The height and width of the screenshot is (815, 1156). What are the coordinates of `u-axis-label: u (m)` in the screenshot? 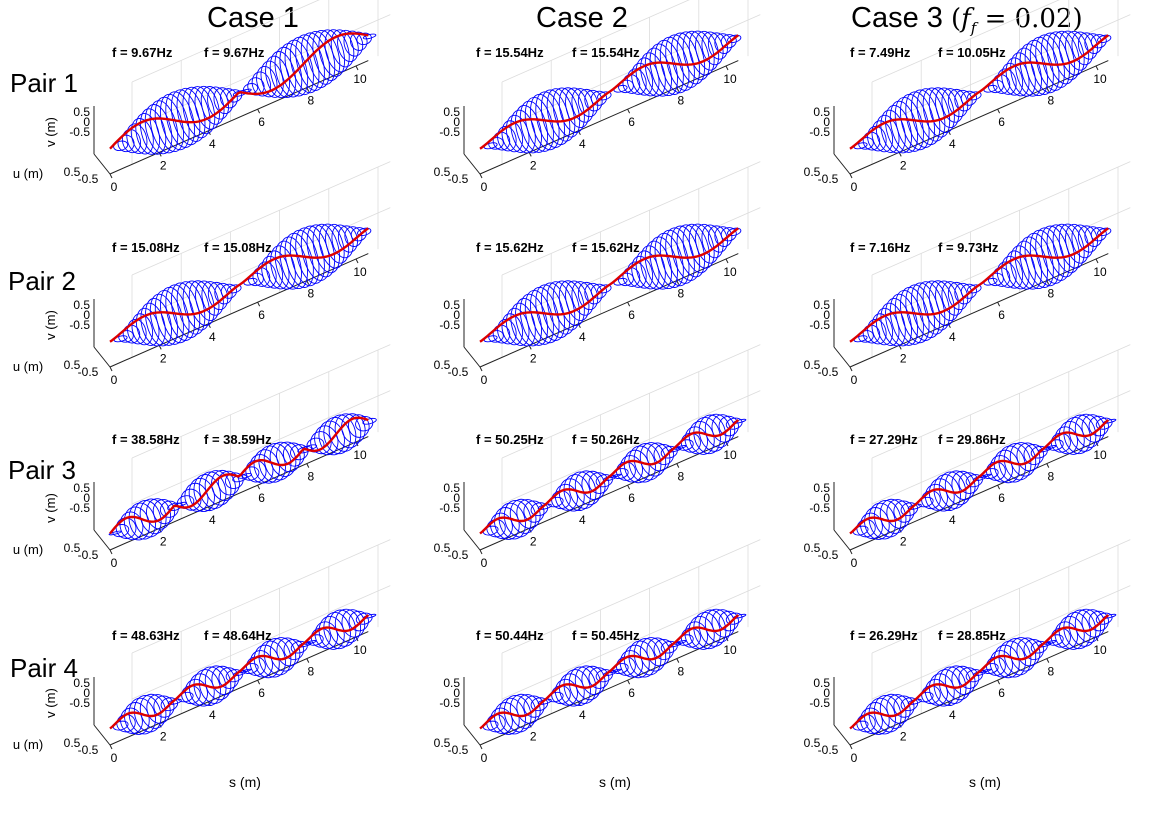 It's located at (28, 549).